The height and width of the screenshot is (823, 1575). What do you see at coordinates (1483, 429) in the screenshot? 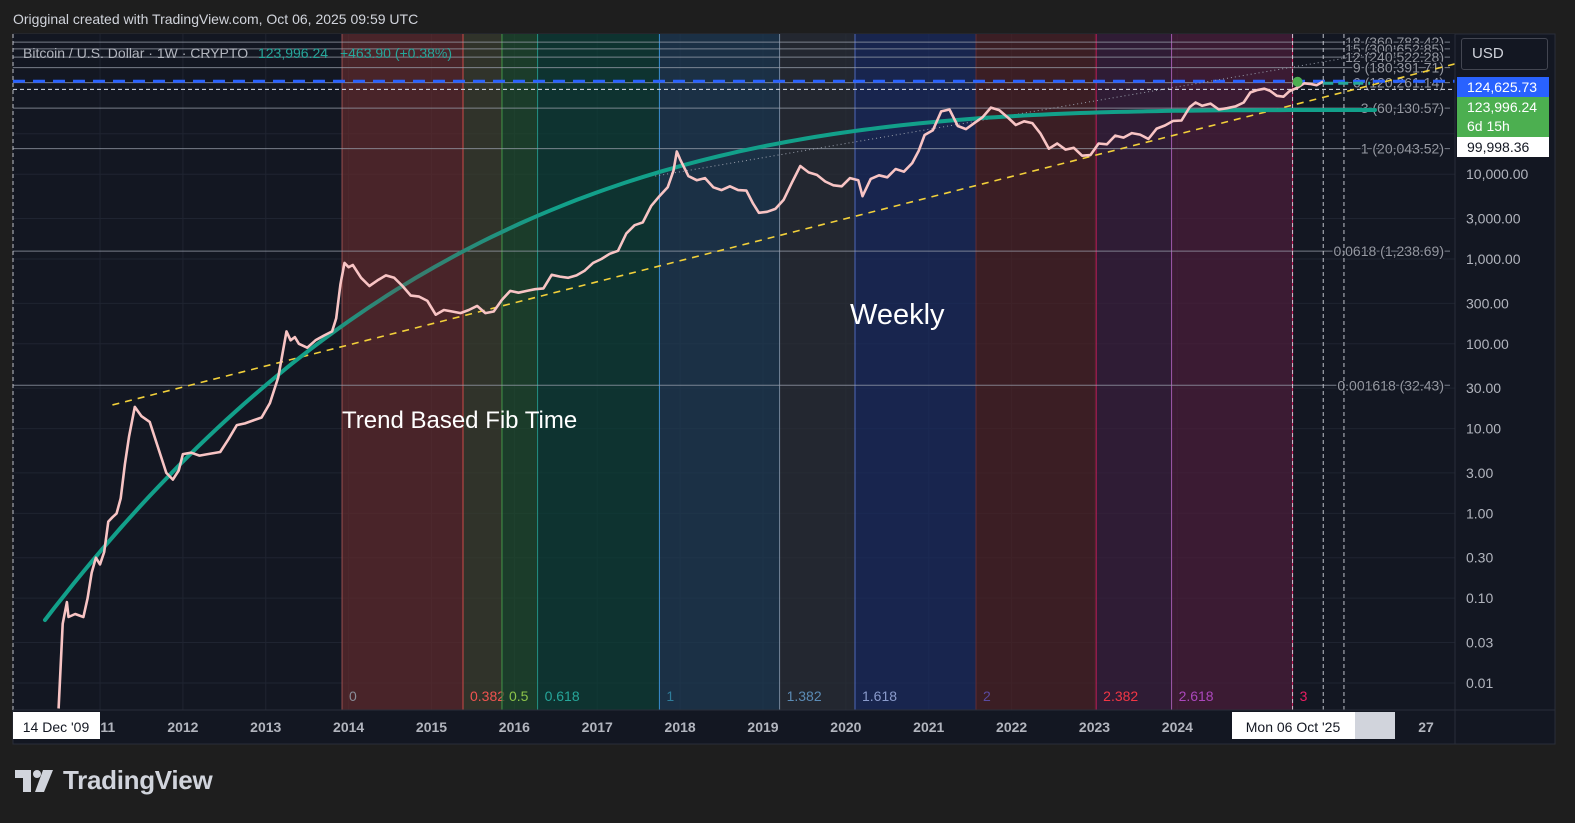
I see `y-tick-label: 10.00` at bounding box center [1483, 429].